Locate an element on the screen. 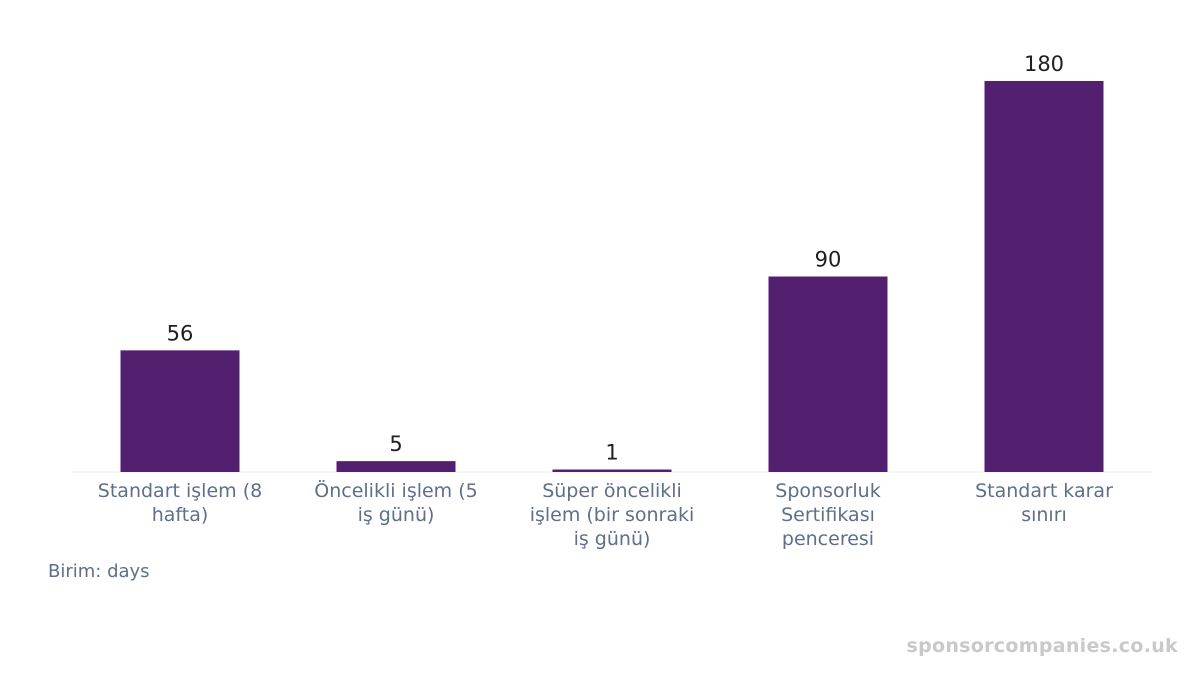 This screenshot has height=675, width=1200. category-label-0-line-1: hafta) is located at coordinates (180, 515).